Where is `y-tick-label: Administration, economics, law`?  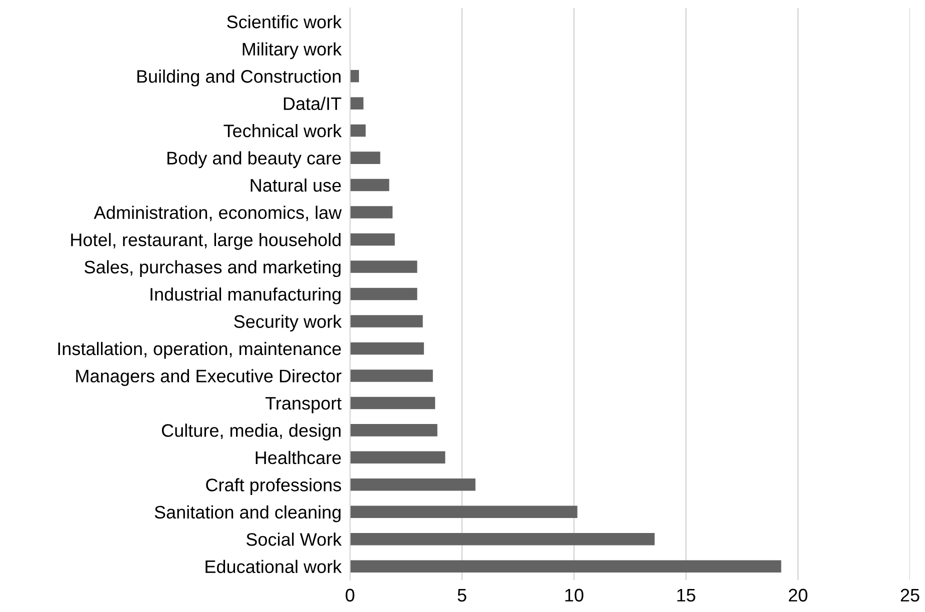
y-tick-label: Administration, economics, law is located at coordinates (218, 214).